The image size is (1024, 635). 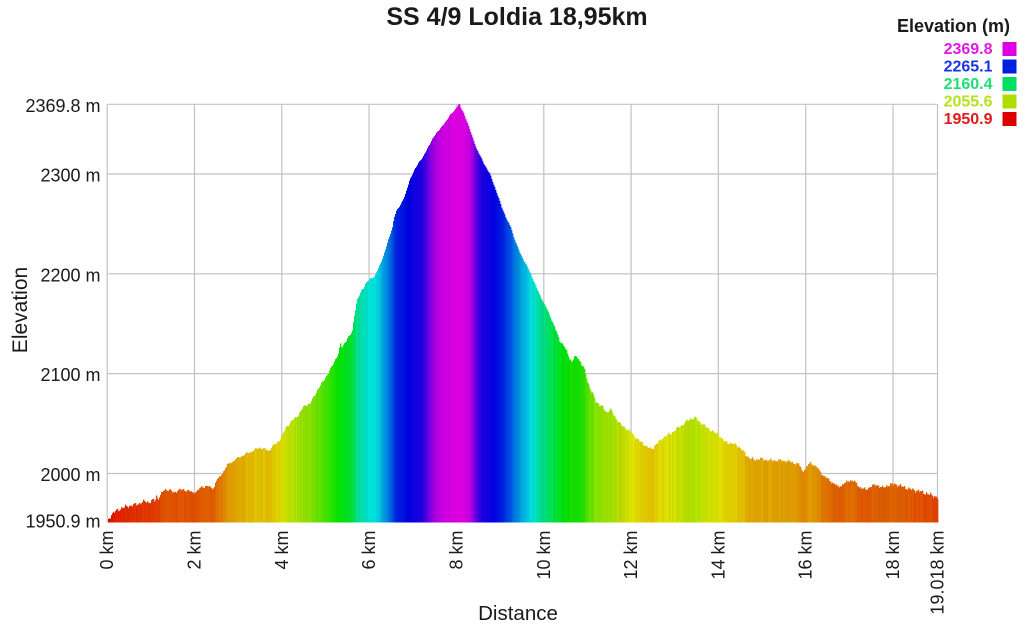 What do you see at coordinates (968, 84) in the screenshot?
I see `svg-text: 2160.4` at bounding box center [968, 84].